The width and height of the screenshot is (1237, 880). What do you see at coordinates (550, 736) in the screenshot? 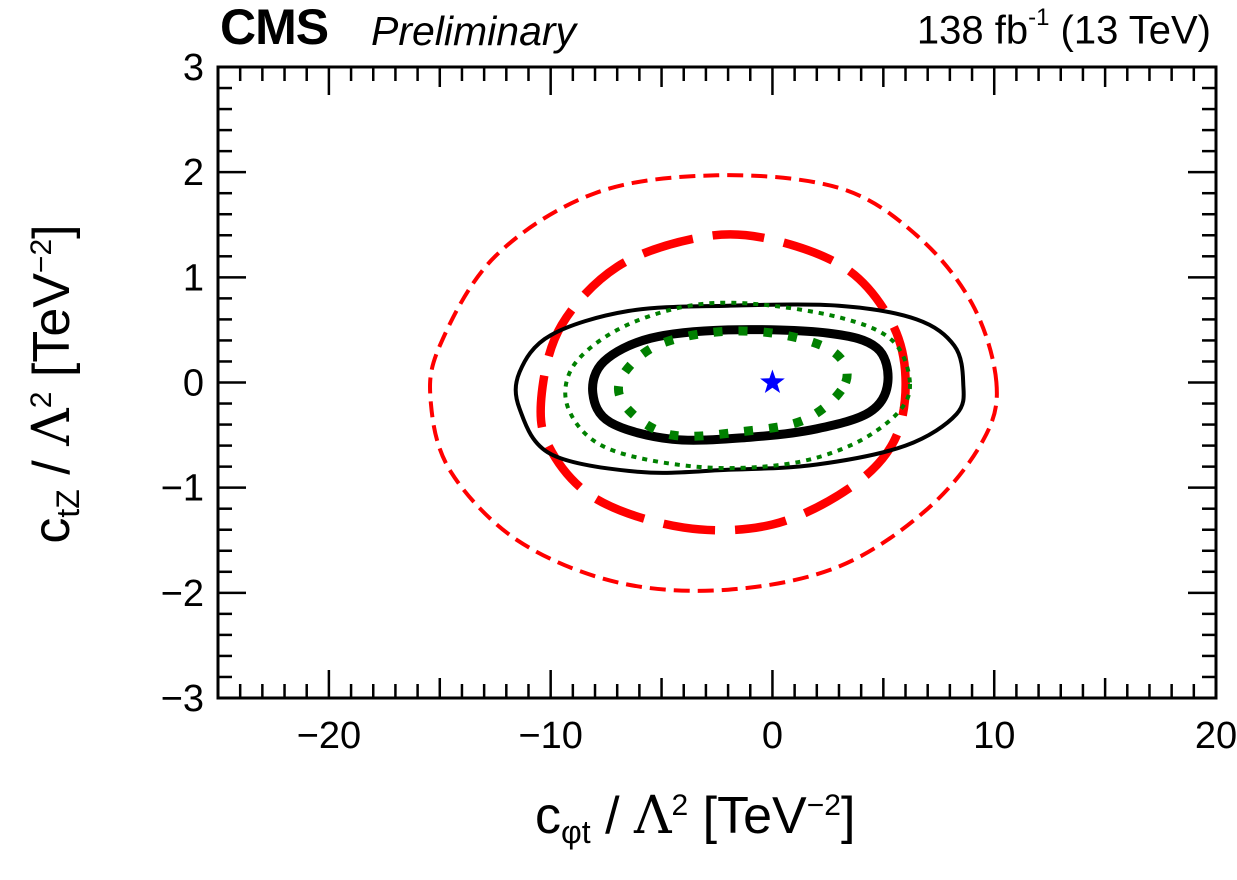
I see `x-tick-label: −10` at bounding box center [550, 736].